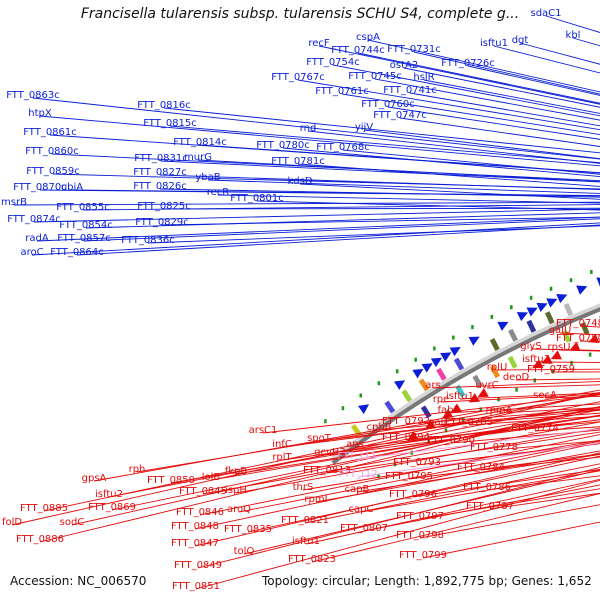 The image size is (600, 600). Describe the element at coordinates (343, 147) in the screenshot. I see `blue-label-ftt-0768c: FTT_0768c` at that location.